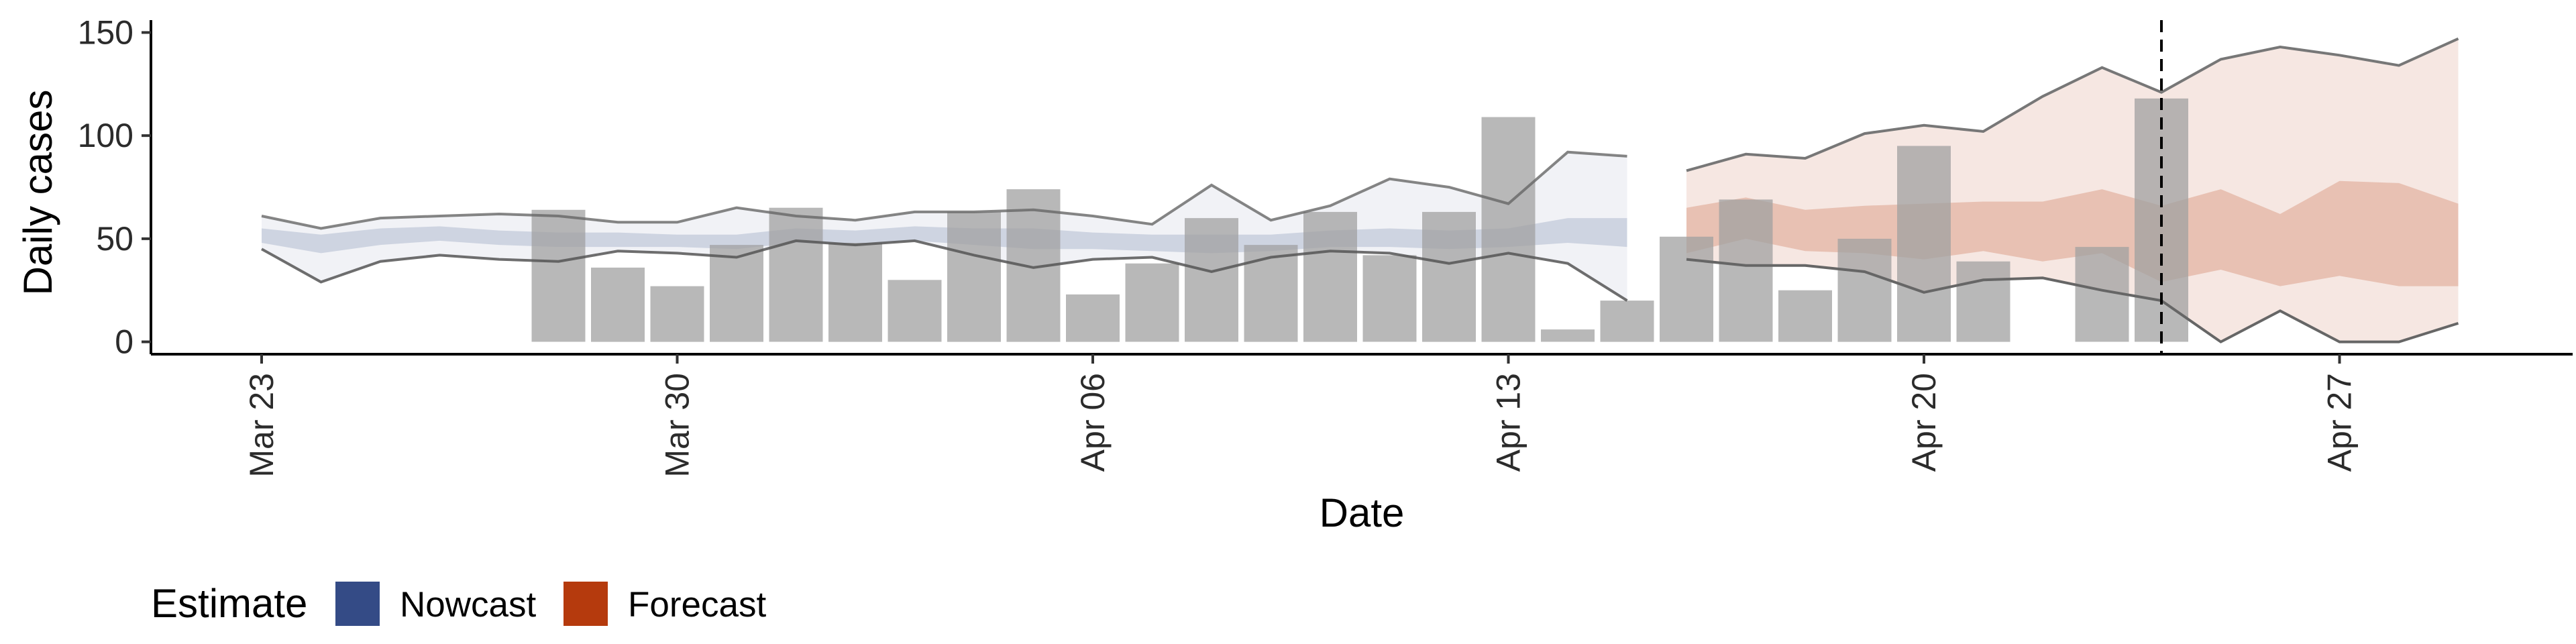  I want to click on observed-bar-Apr 02, so click(855, 292).